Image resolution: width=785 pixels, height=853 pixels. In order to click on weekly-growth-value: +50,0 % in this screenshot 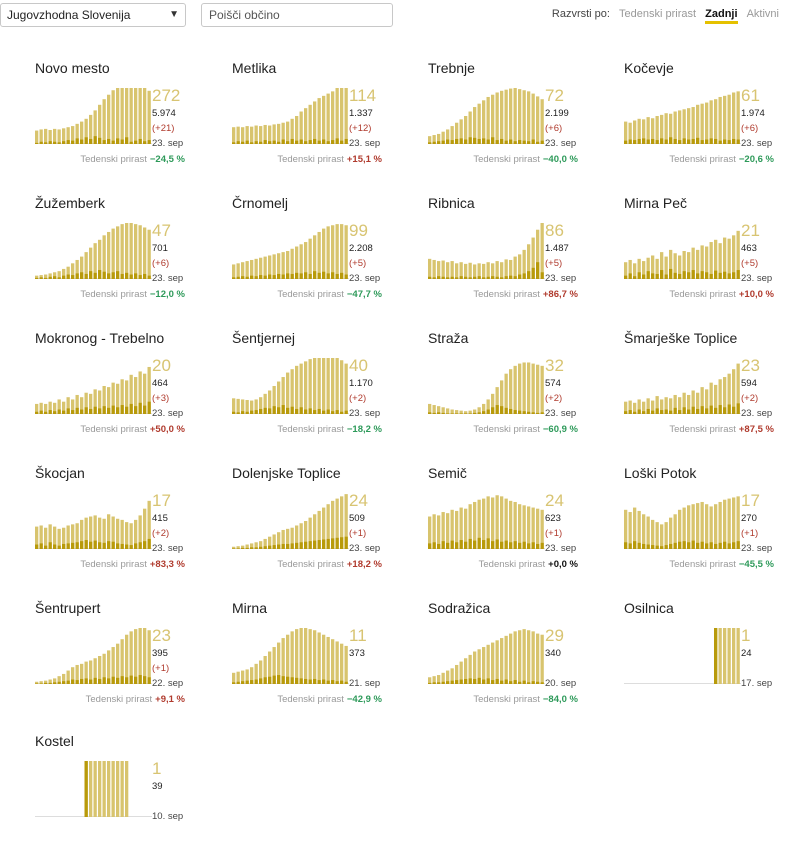, I will do `click(167, 429)`.